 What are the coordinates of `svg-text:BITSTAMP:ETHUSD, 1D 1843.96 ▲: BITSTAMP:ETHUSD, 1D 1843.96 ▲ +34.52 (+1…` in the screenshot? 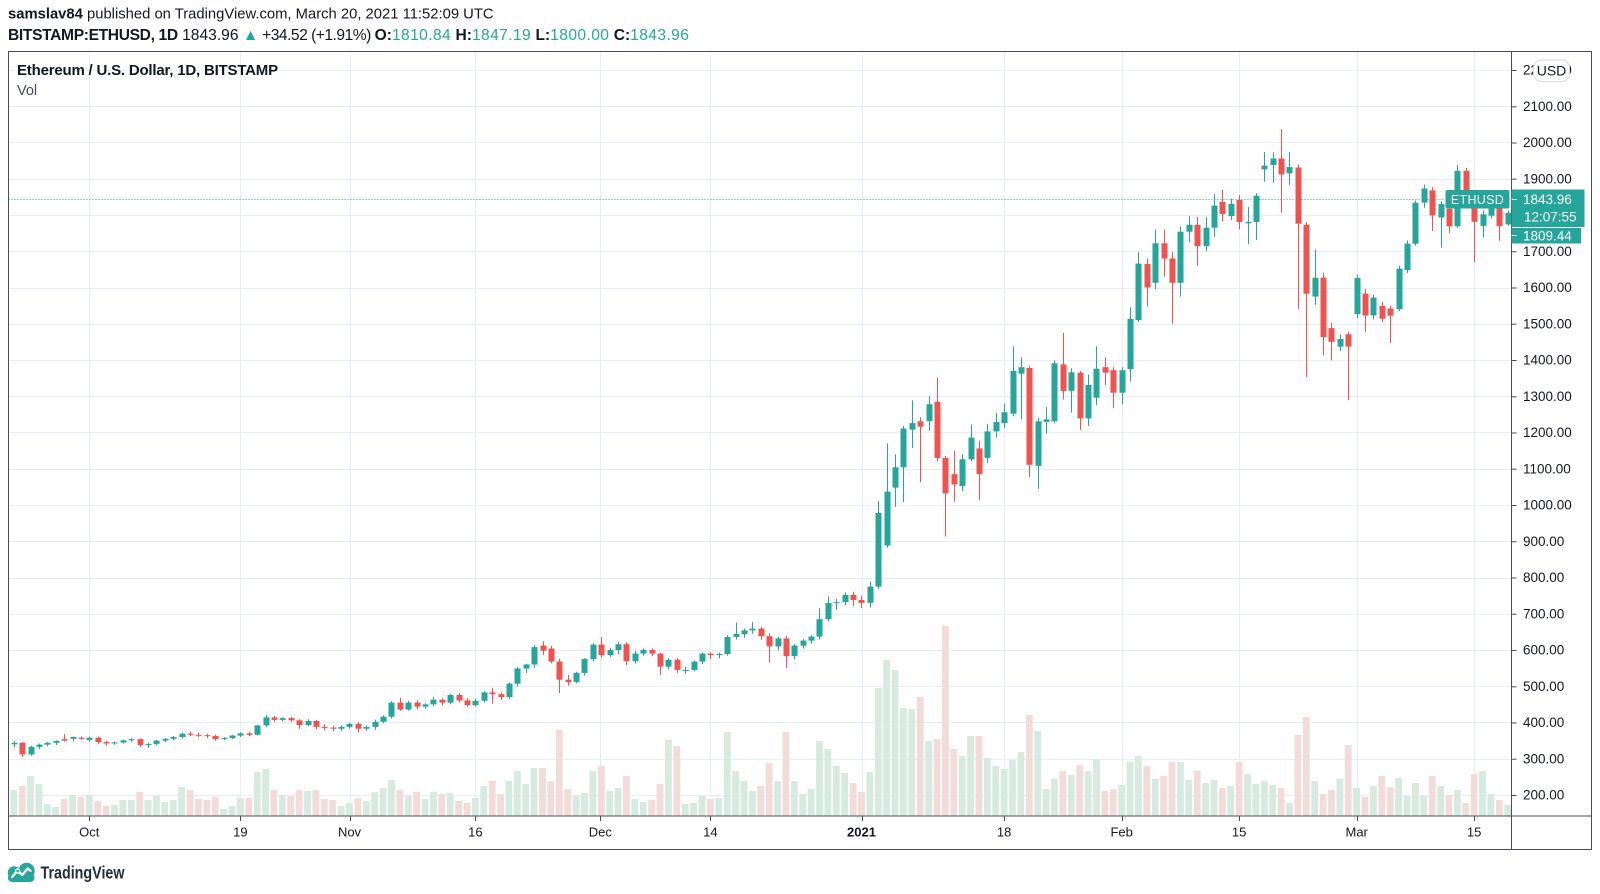 It's located at (348, 35).